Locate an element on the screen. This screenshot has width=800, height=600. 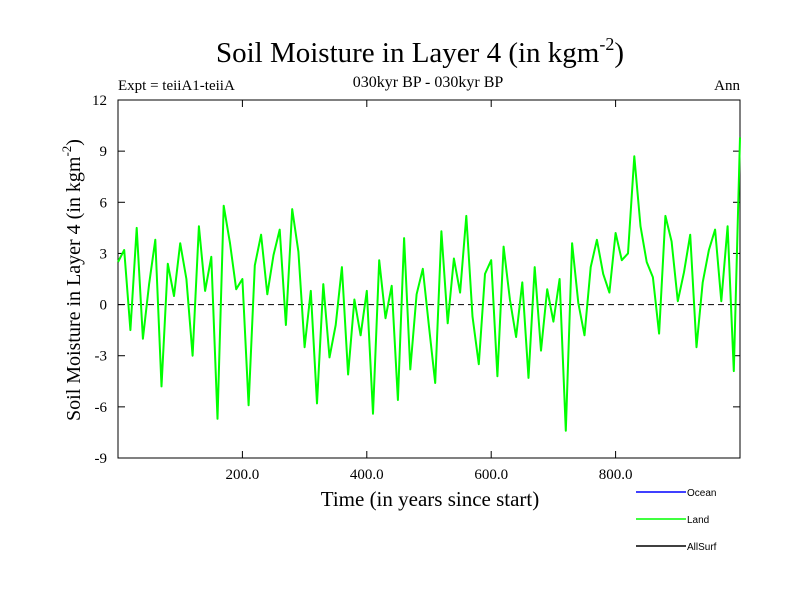
y-tick-label: 3 is located at coordinates (104, 254).